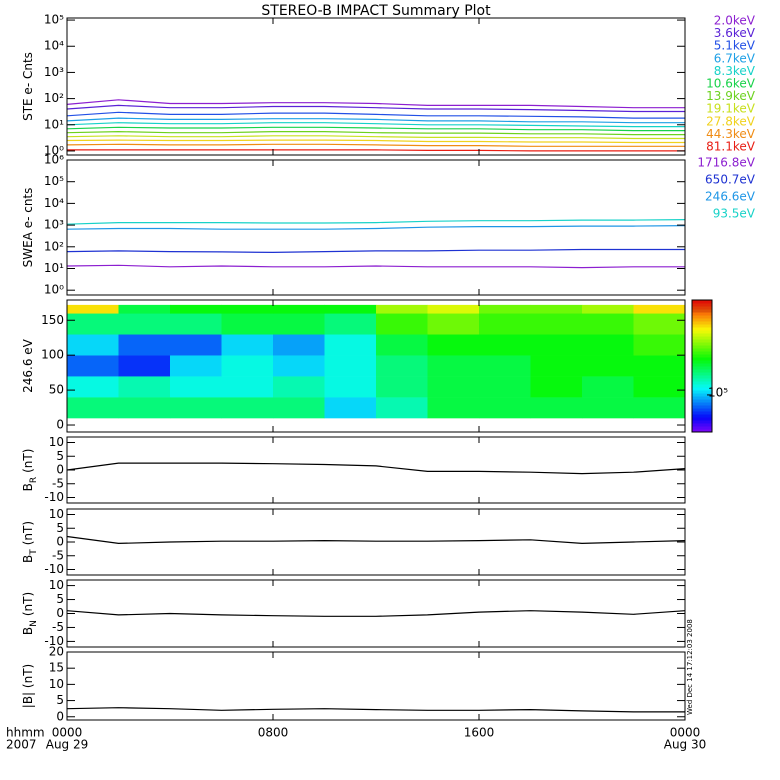 The width and height of the screenshot is (780, 780). I want to click on y-tick-label: 10⁶, so click(54, 160).